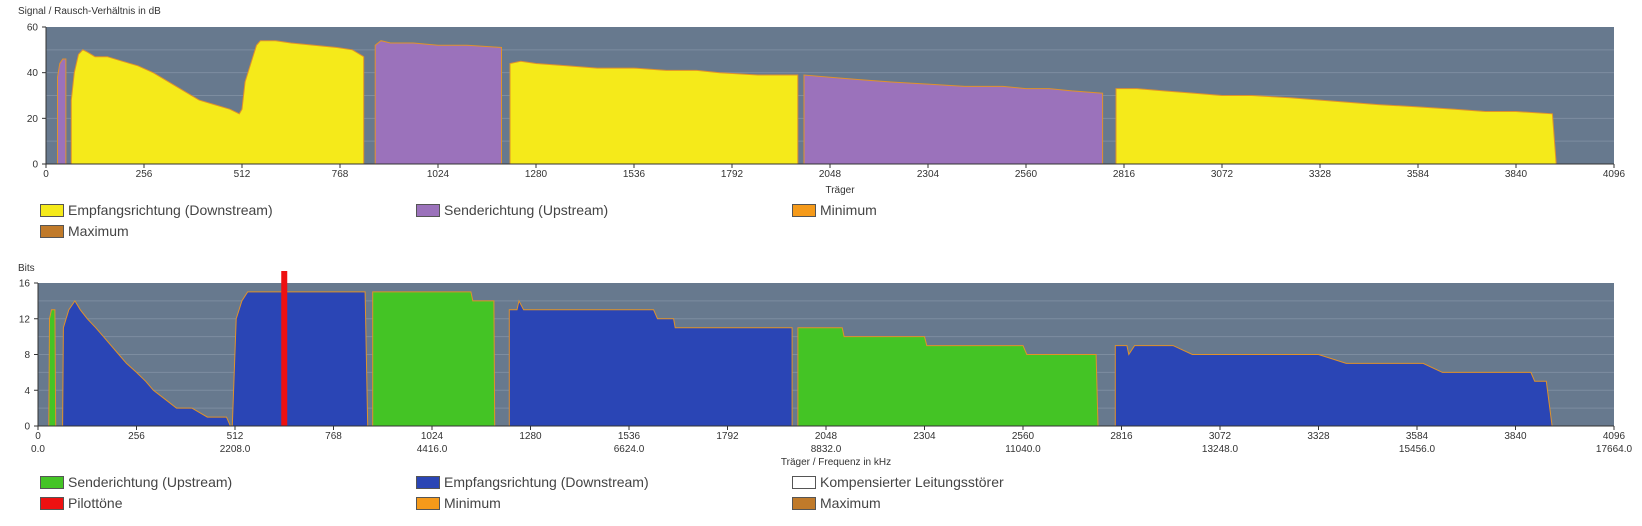 This screenshot has width=1642, height=526. I want to click on x-freq-label: 13248.0, so click(1220, 449).